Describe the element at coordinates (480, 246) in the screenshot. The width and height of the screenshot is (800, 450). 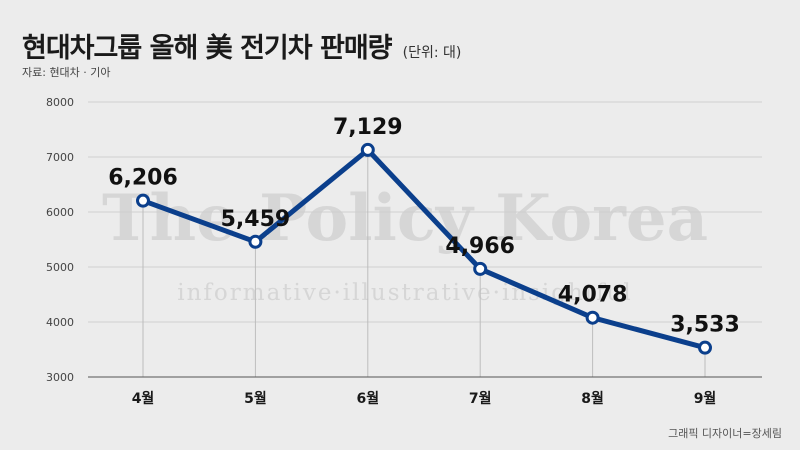
I see `data-label: 4,966` at that location.